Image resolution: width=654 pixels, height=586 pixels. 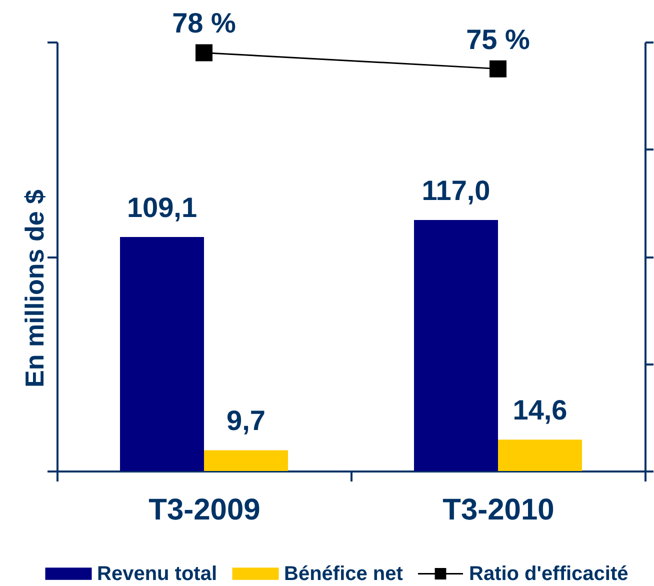 What do you see at coordinates (35, 288) in the screenshot?
I see `y-axis-title: En millions de $` at bounding box center [35, 288].